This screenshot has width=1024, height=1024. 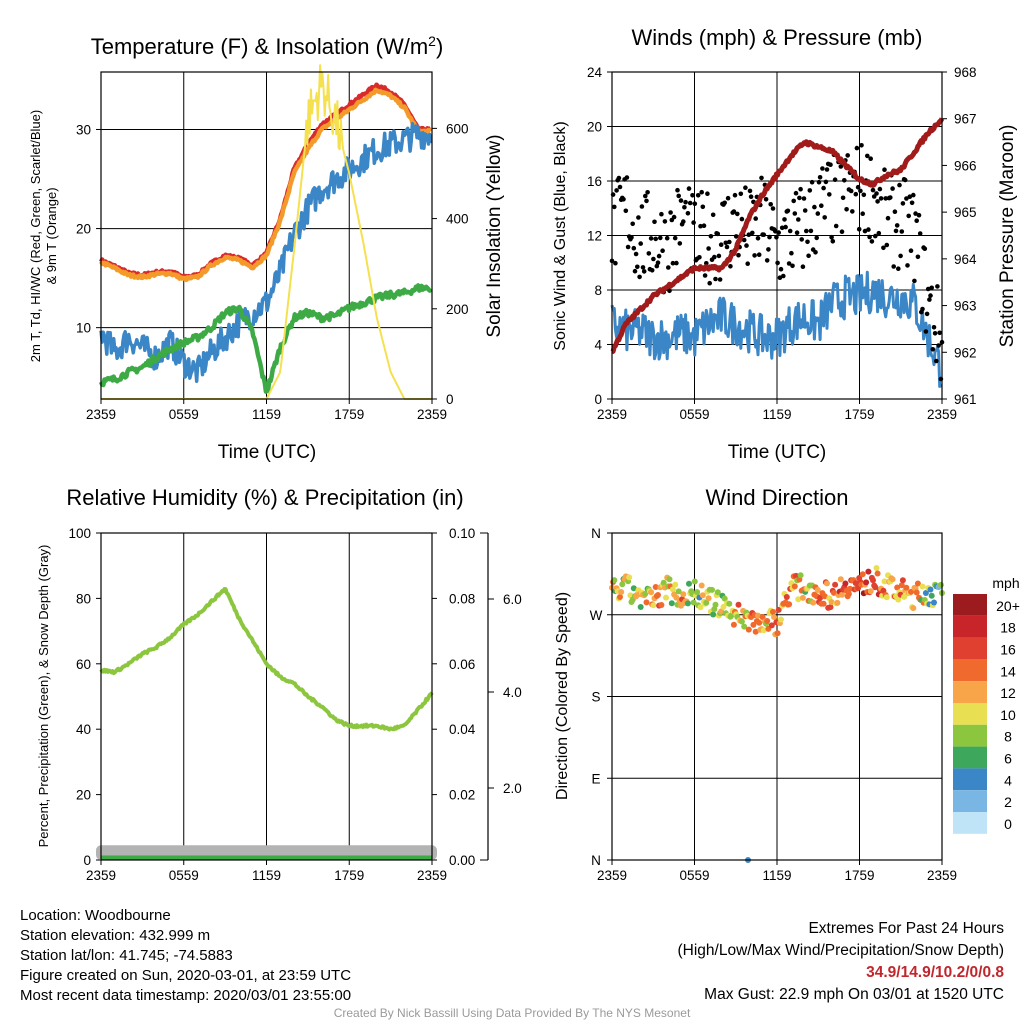 What do you see at coordinates (1005, 583) in the screenshot?
I see `colorbar-title: mph` at bounding box center [1005, 583].